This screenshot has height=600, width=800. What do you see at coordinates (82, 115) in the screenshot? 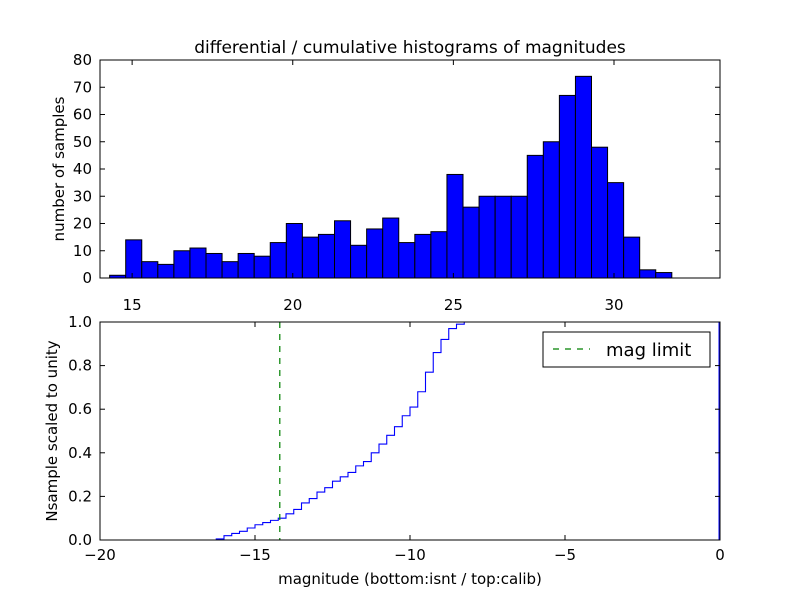
I see `histogram-y-tick-label: 60` at bounding box center [82, 115].